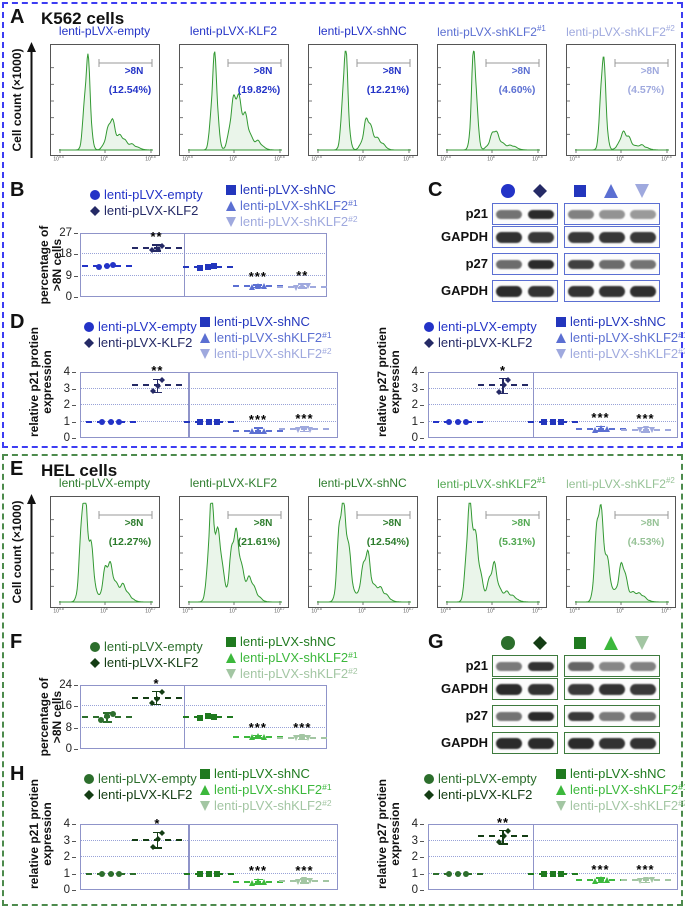  I want to click on blot-row-label: p21, so click(476, 665).